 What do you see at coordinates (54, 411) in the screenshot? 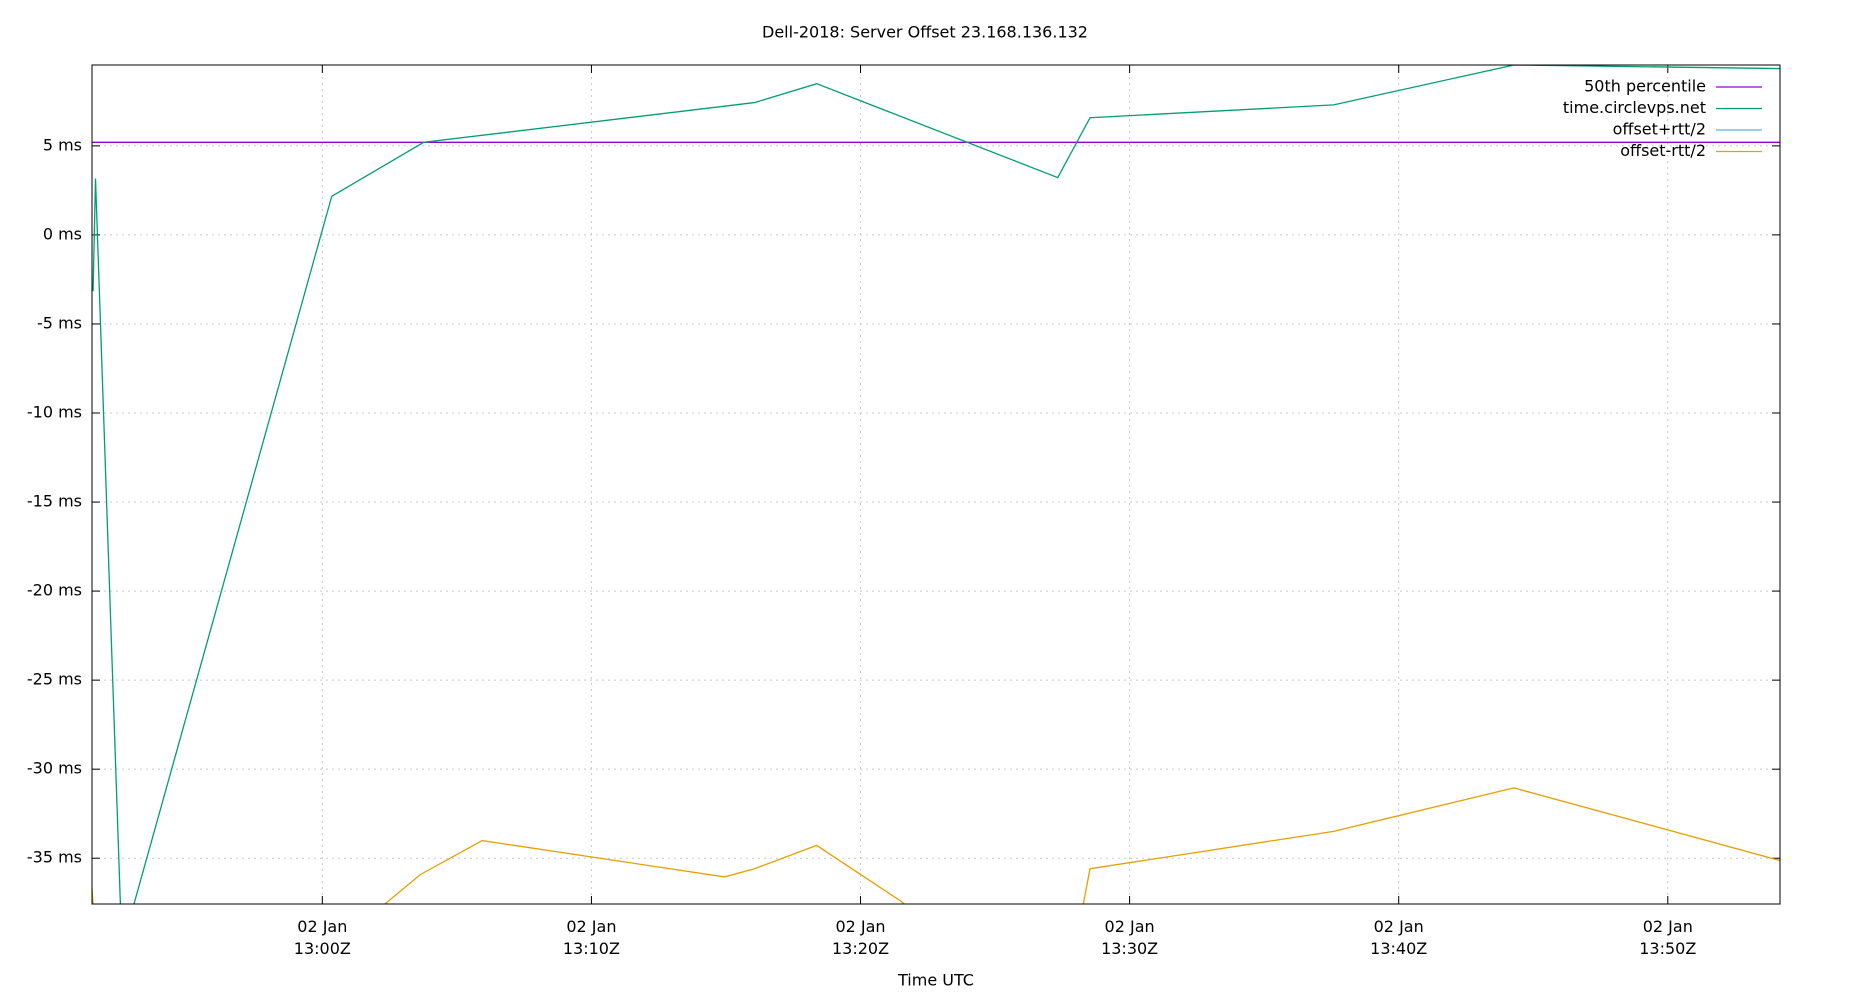
I see `y-tick-label: -10 ms` at bounding box center [54, 411].